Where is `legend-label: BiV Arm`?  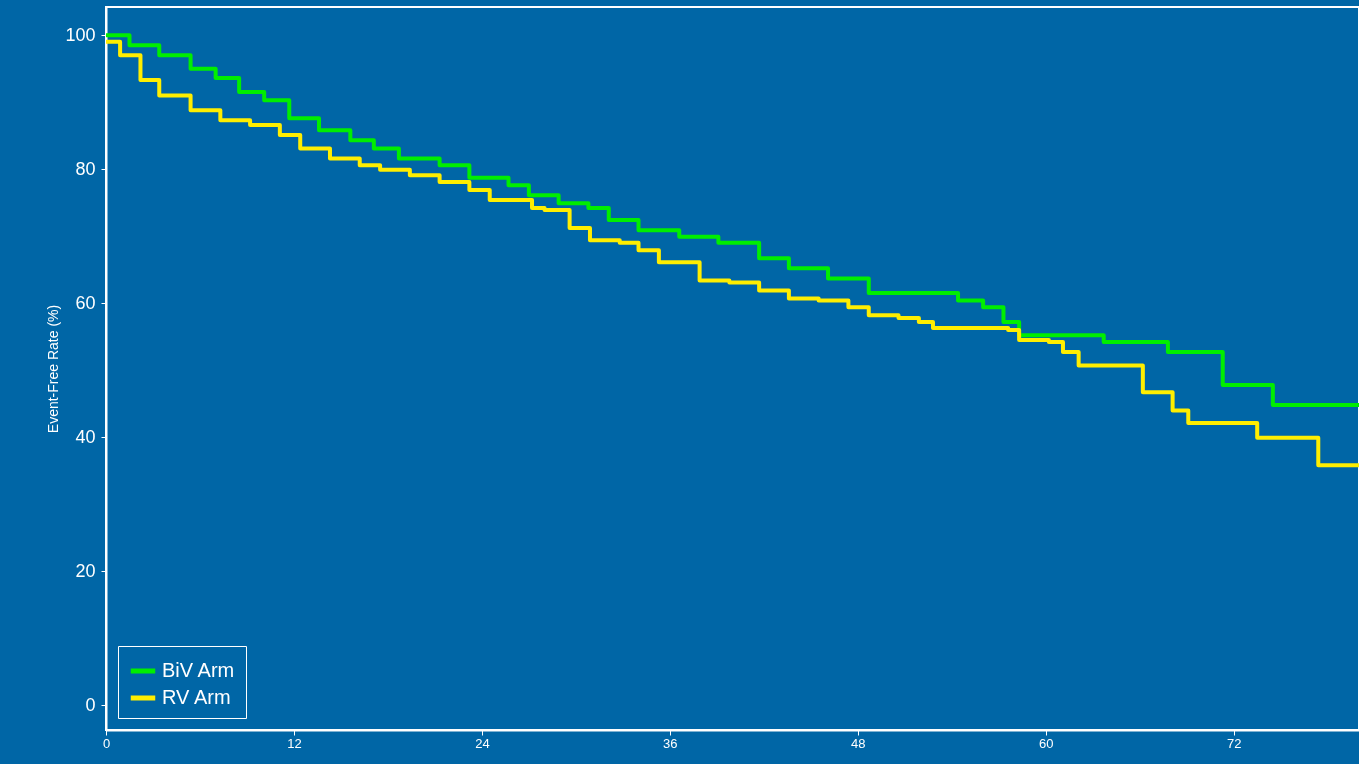 legend-label: BiV Arm is located at coordinates (198, 670).